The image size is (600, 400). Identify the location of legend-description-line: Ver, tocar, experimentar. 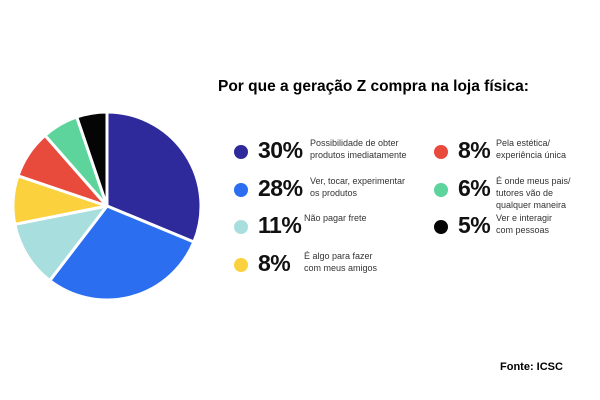
(358, 181).